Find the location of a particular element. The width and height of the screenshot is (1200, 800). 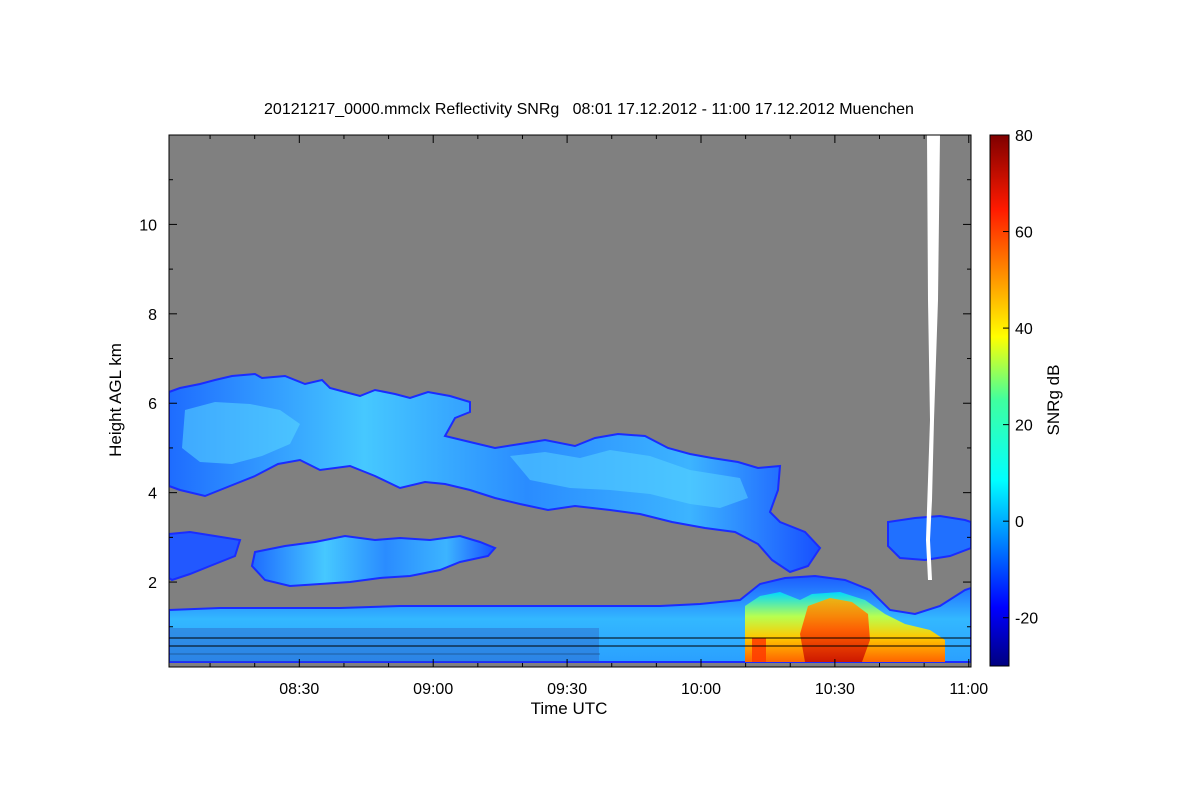

colorbar-gradient is located at coordinates (999, 400).